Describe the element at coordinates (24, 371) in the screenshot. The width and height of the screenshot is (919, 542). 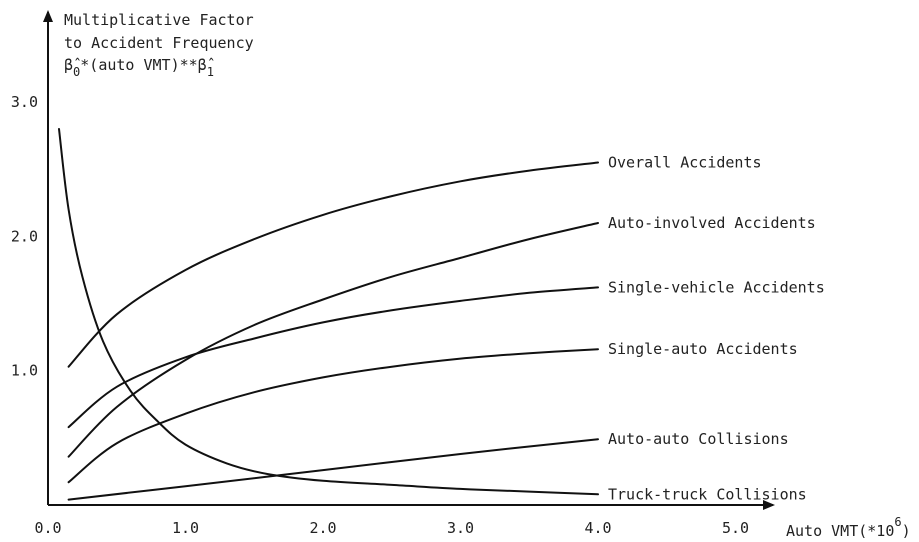
I see `y-tick-label: 1.0` at that location.